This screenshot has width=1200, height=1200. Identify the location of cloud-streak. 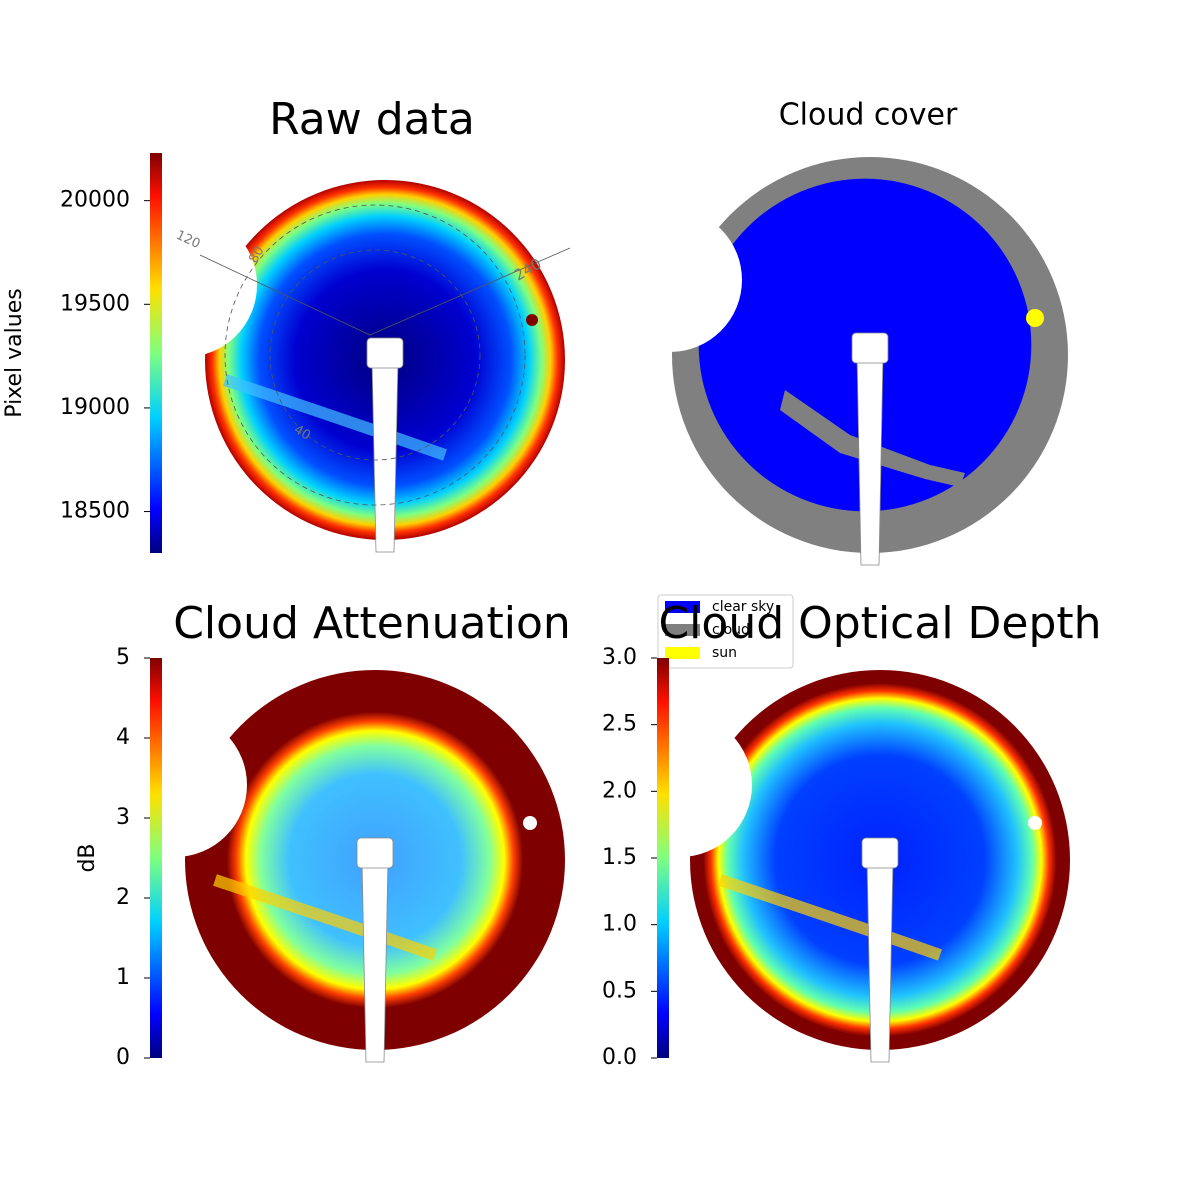
(872, 438).